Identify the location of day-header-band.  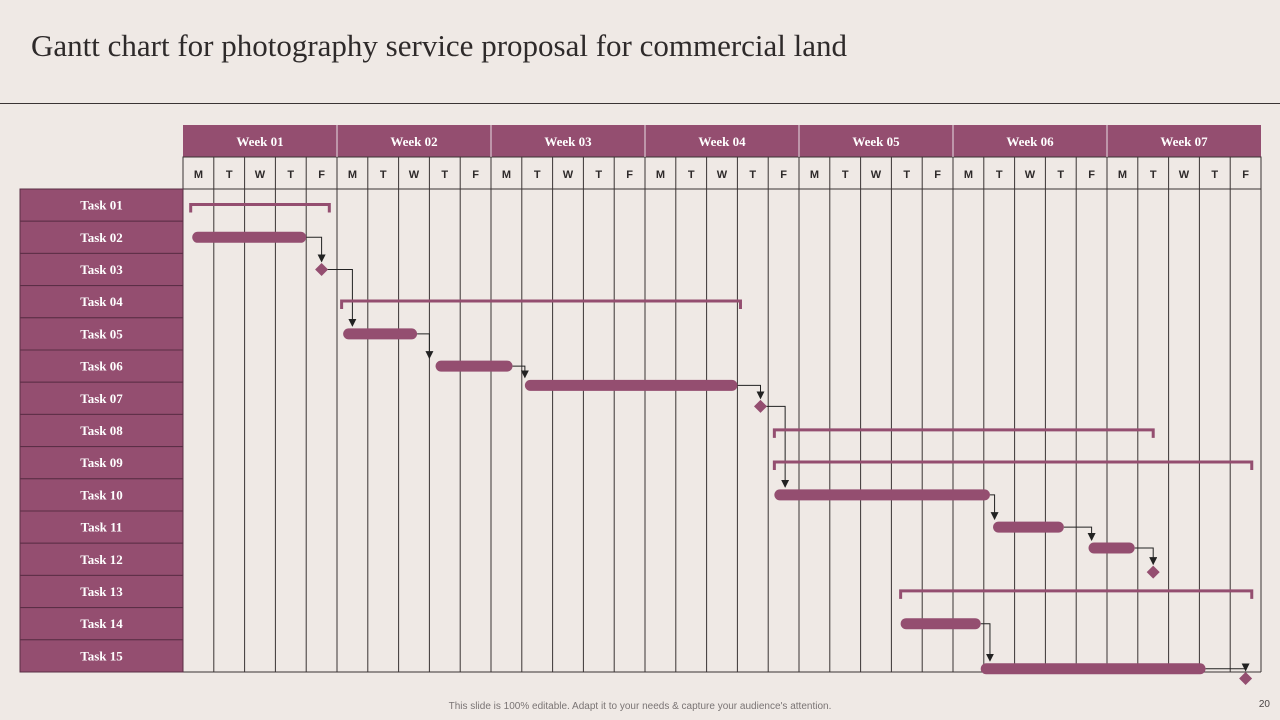
(722, 173).